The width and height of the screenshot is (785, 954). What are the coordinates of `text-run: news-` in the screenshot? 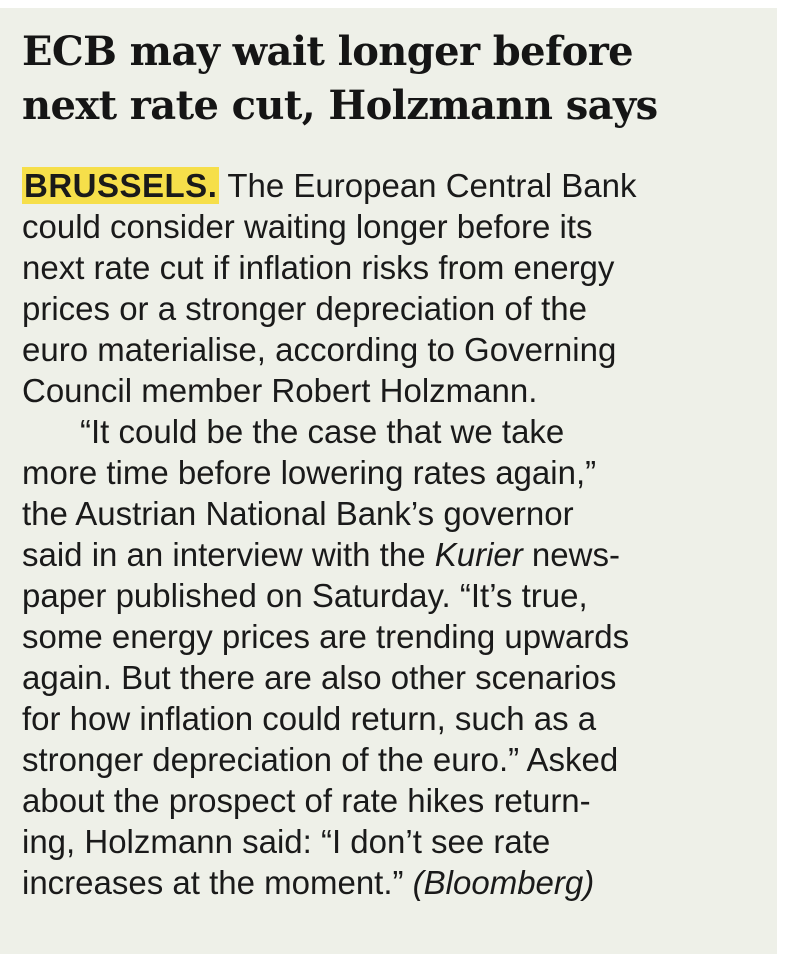 It's located at (571, 554).